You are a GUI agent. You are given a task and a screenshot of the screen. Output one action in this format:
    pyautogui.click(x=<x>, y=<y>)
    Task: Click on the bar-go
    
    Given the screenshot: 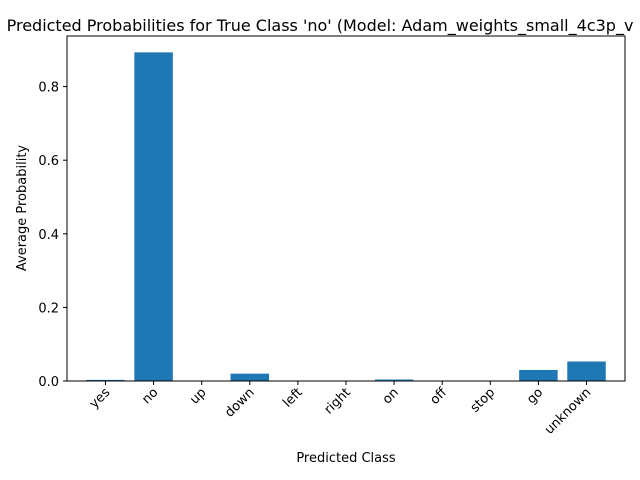 What is the action you would take?
    pyautogui.click(x=538, y=375)
    